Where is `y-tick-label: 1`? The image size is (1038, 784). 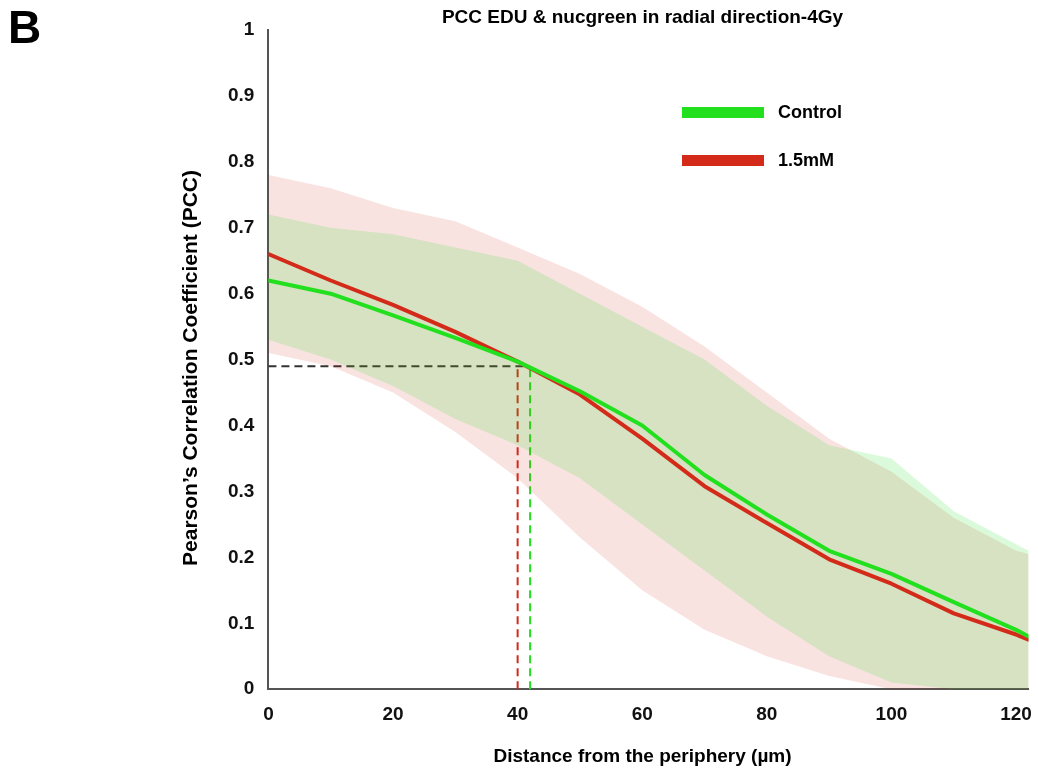 y-tick-label: 1 is located at coordinates (249, 29).